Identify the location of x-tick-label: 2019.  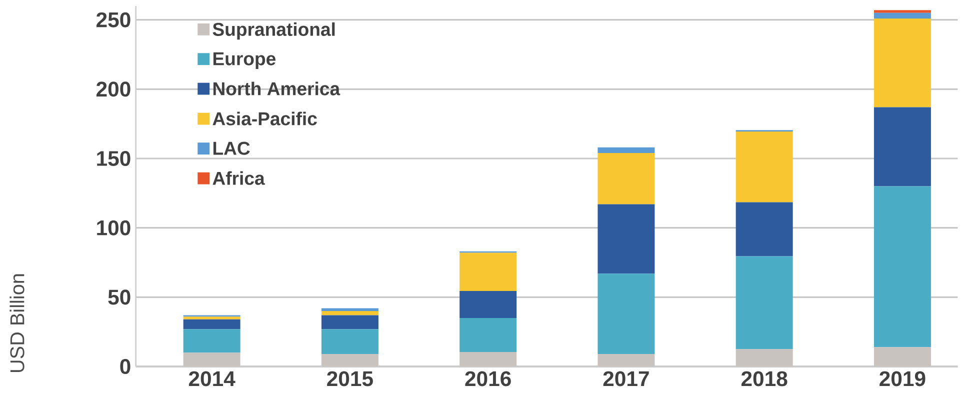
(903, 378).